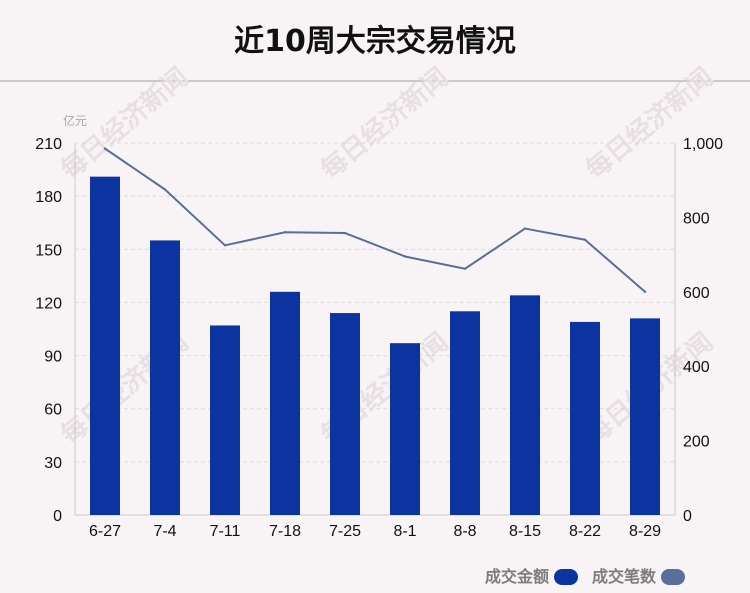  Describe the element at coordinates (696, 293) in the screenshot. I see `y-right-tick-label-3: 600` at that location.